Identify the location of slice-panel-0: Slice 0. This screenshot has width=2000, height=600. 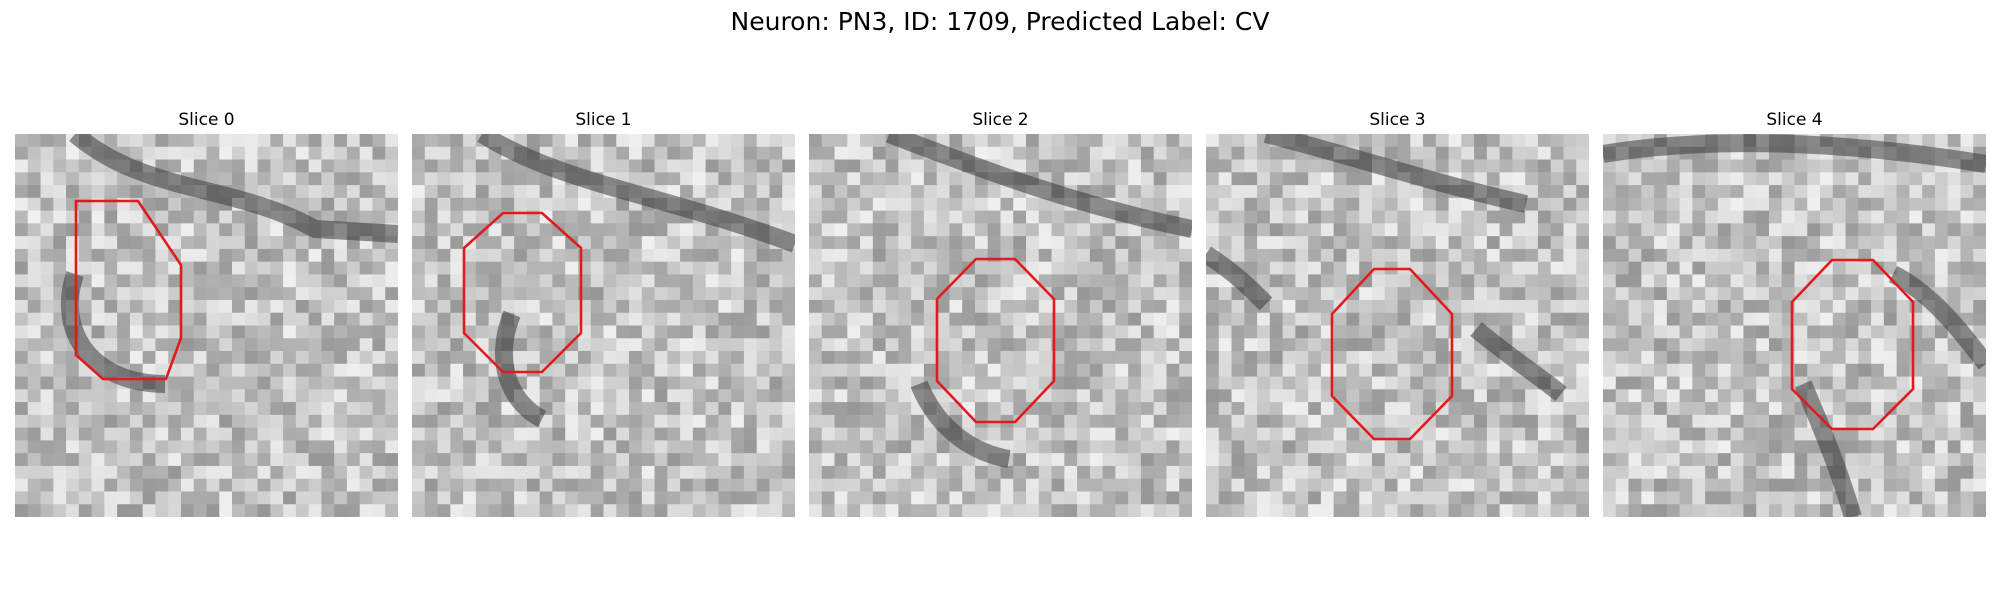
(206, 315).